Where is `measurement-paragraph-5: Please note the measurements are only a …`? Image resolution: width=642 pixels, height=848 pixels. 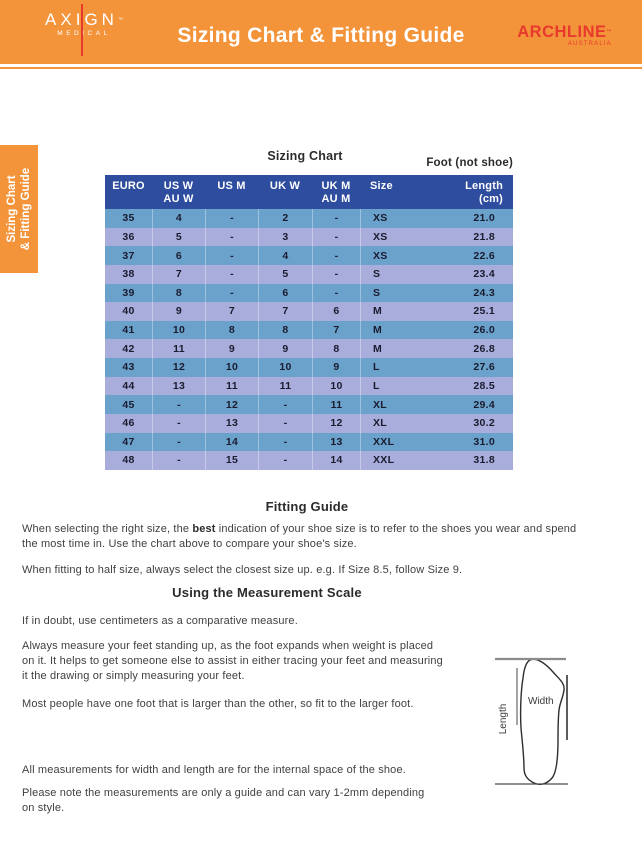 measurement-paragraph-5: Please note the measurements are only a … is located at coordinates (252, 801).